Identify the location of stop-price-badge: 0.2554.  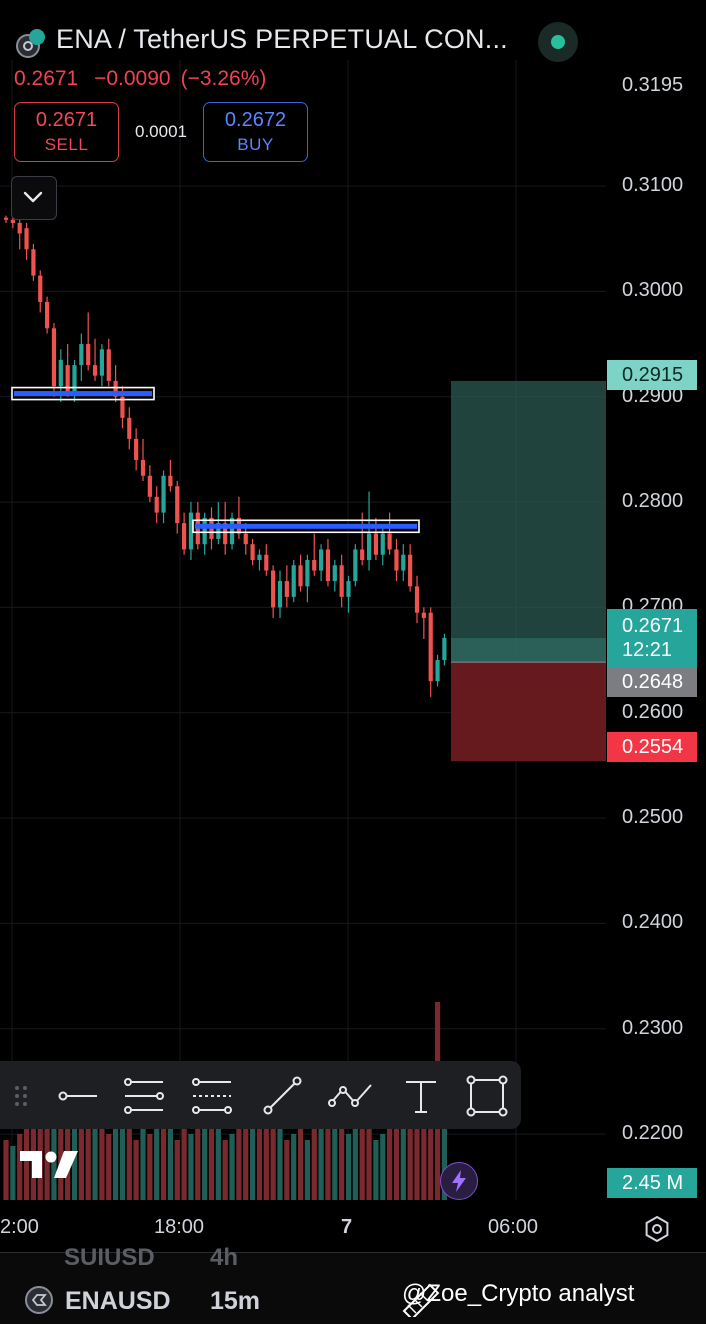
(652, 747).